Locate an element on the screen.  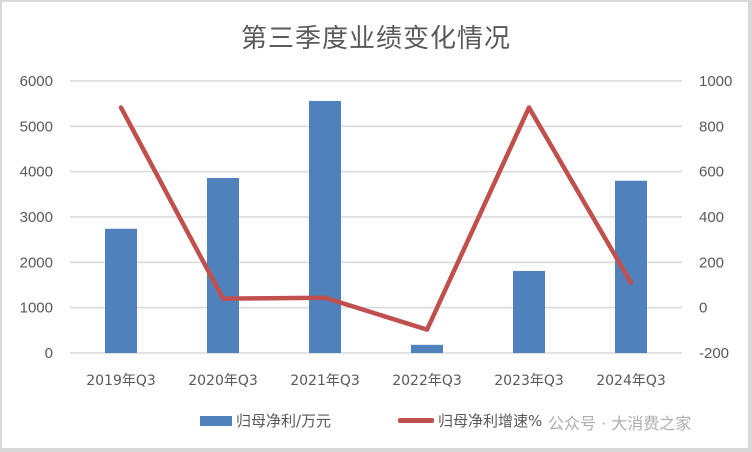
x-axis-tick: 2023年Q3 is located at coordinates (529, 381).